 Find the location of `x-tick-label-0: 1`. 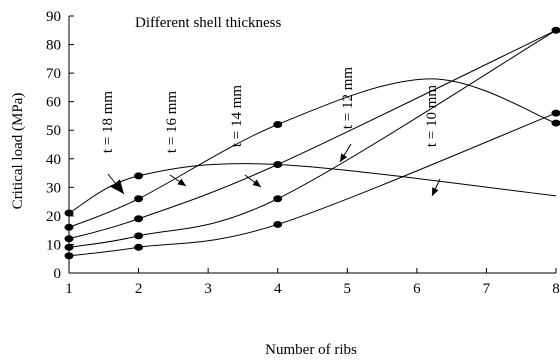

x-tick-label-0: 1 is located at coordinates (69, 289).